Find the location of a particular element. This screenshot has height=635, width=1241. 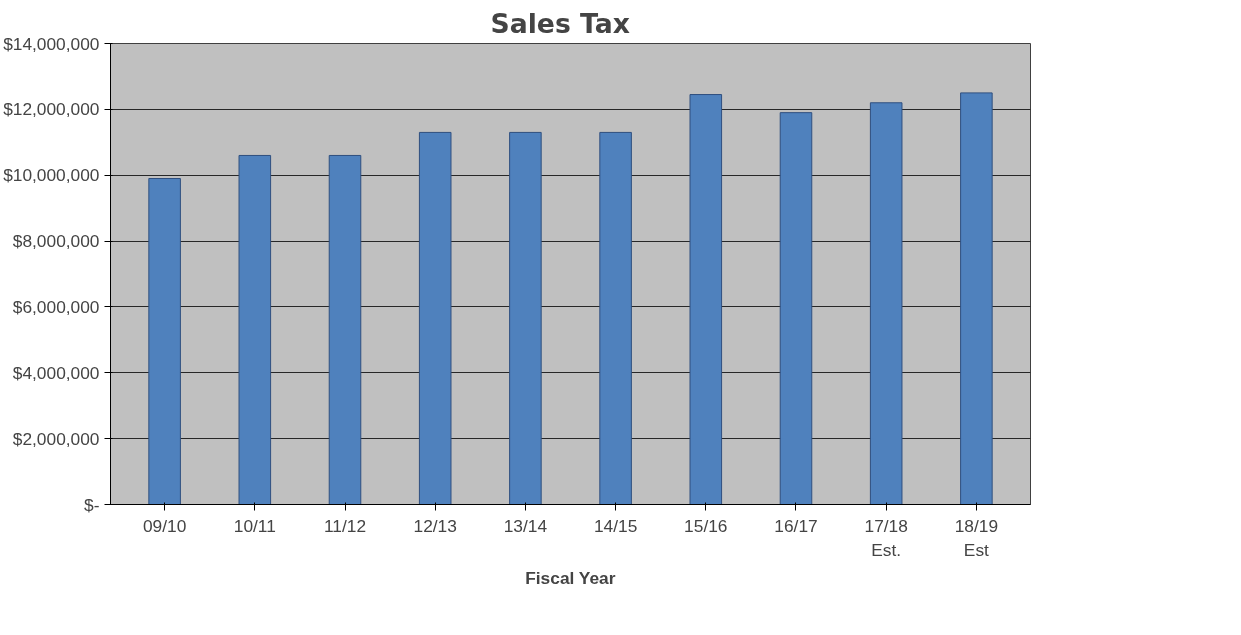

x-tick-label: 16/17 is located at coordinates (796, 525).